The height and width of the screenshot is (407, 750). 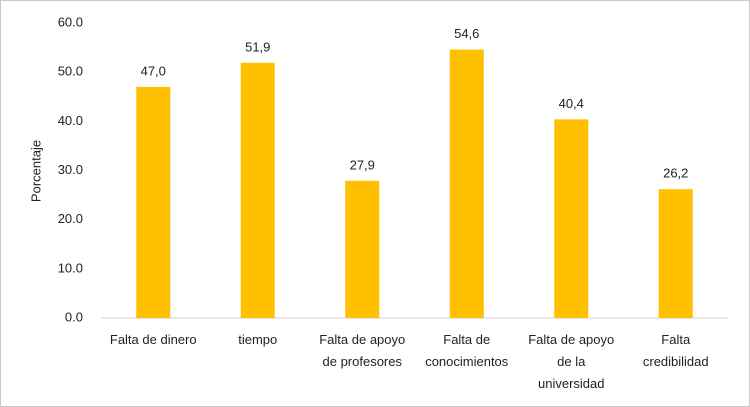 I want to click on data-label: 47,0, so click(x=153, y=70).